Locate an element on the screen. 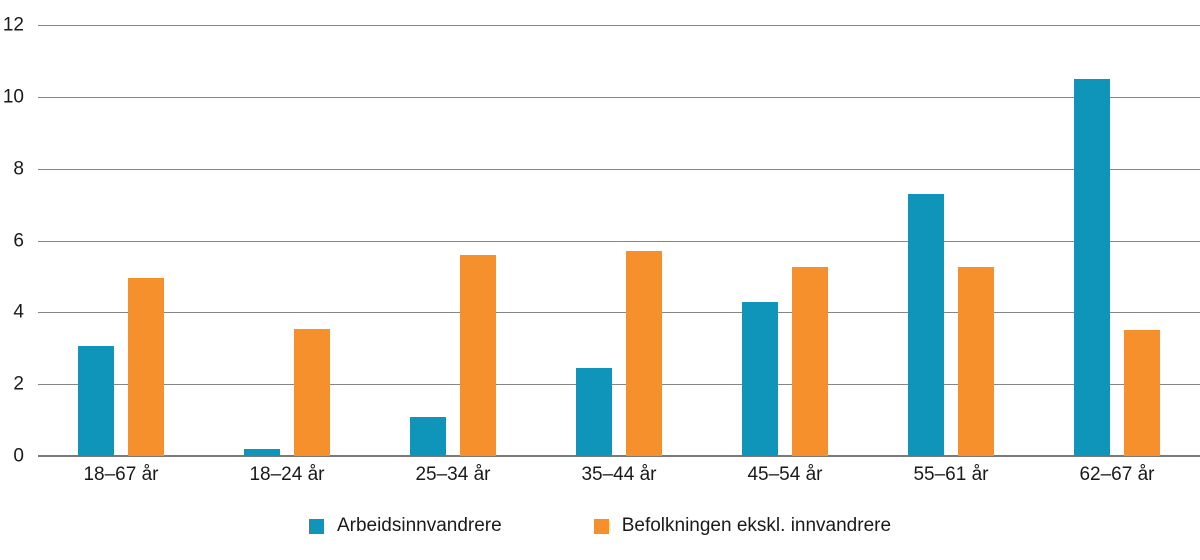 The width and height of the screenshot is (1200, 560). x-tick-label: 18–24 år is located at coordinates (287, 474).